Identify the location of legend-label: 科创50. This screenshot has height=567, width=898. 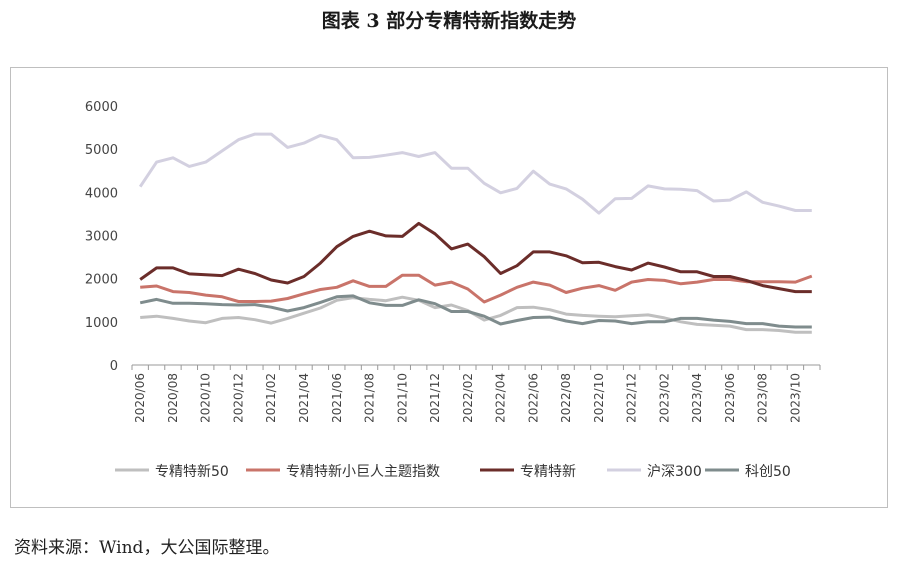
(768, 472).